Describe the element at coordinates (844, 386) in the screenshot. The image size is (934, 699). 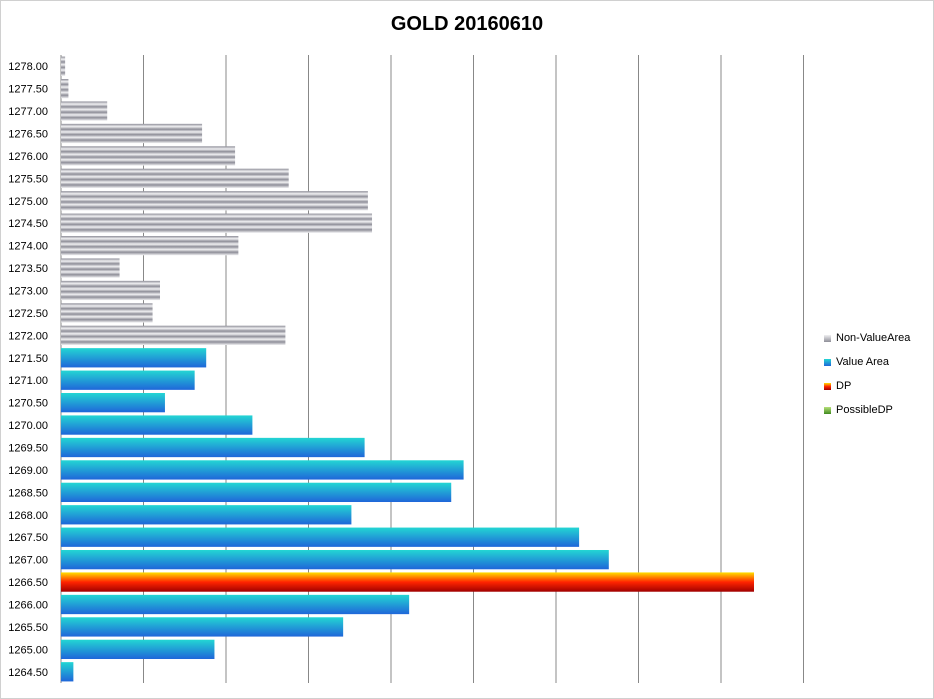
I see `legend-label: DP` at that location.